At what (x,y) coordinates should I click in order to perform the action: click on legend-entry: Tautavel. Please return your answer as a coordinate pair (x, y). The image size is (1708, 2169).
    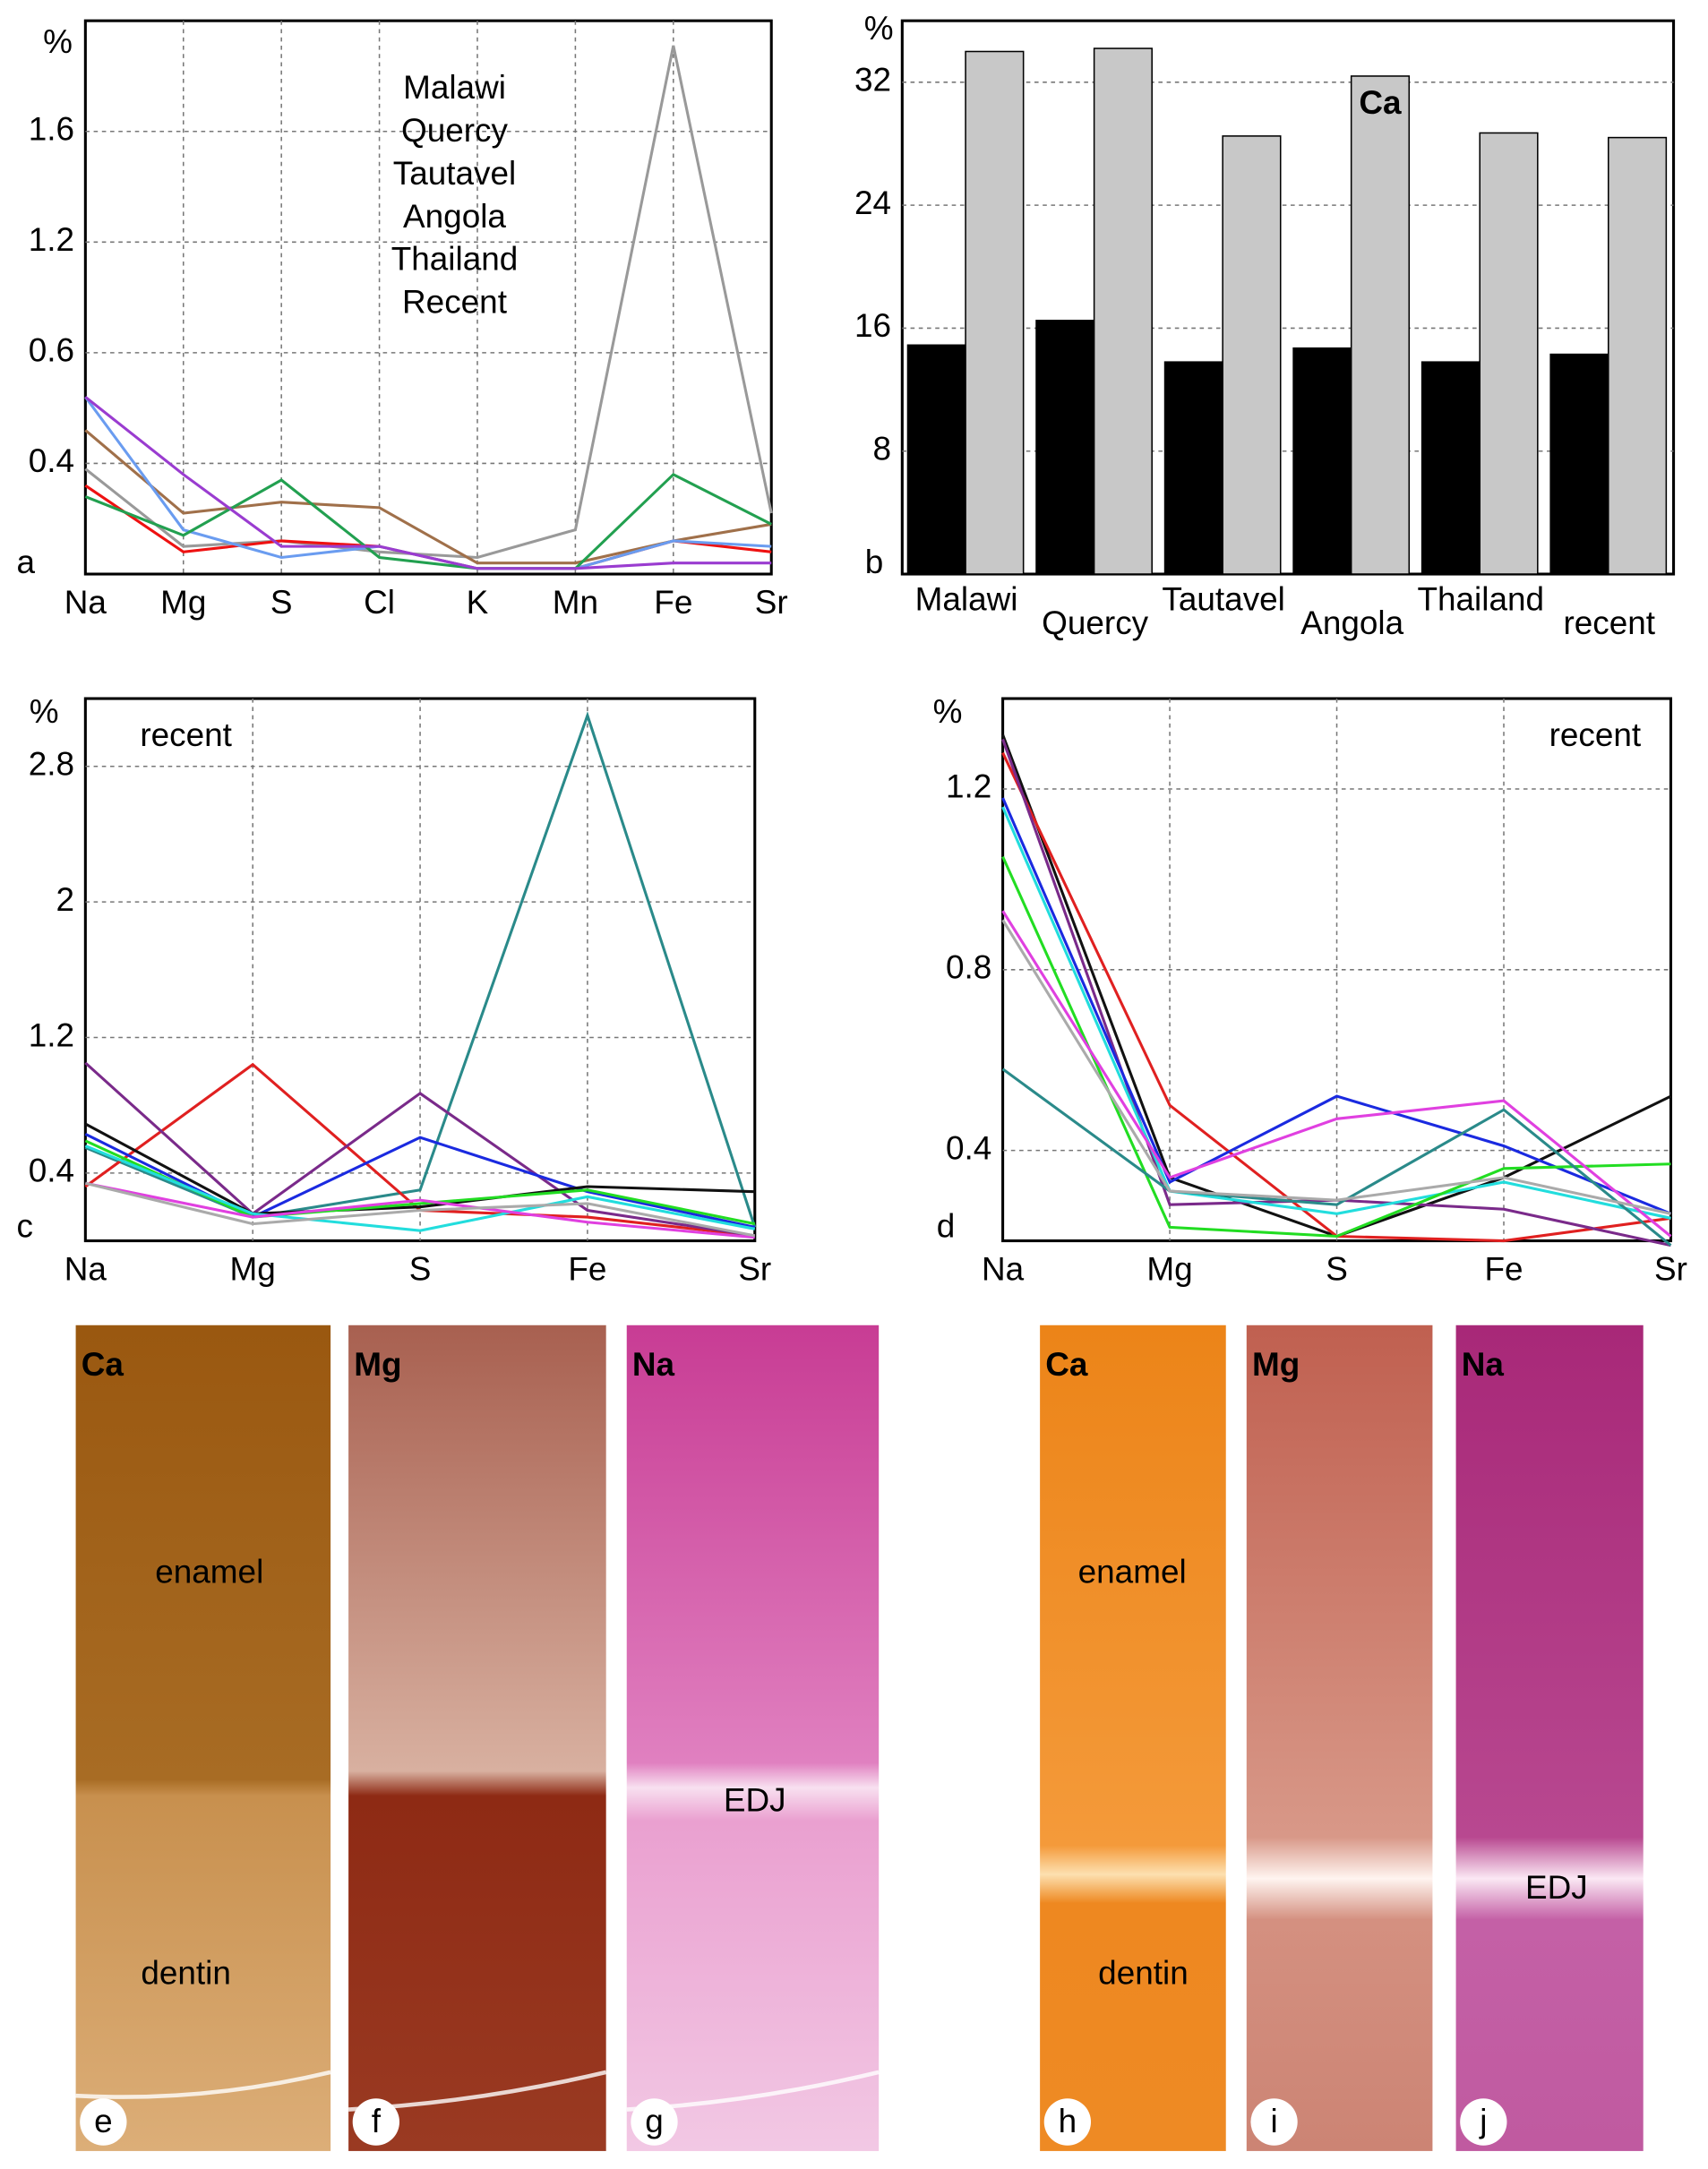
    Looking at the image, I should click on (454, 173).